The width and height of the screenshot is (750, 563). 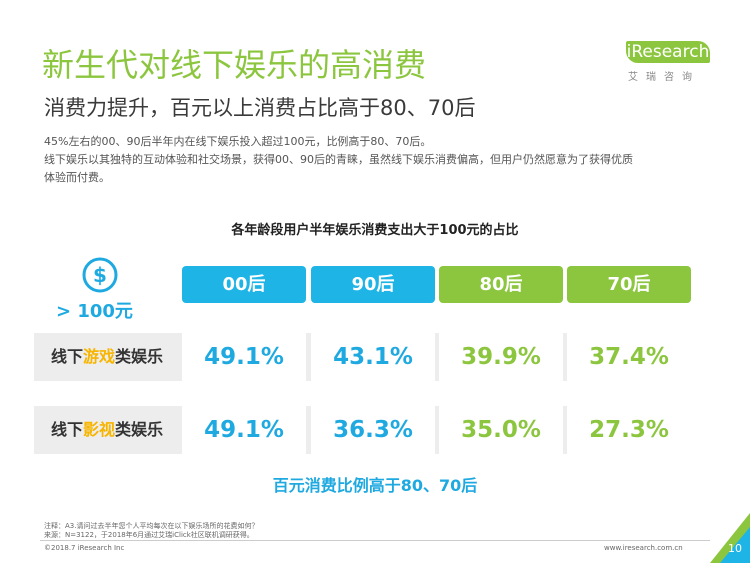 I want to click on description-line-1: 45%左右的00、90后半年内在线下娱乐投入超过100元，比例高于80、70后。, so click(x=238, y=141).